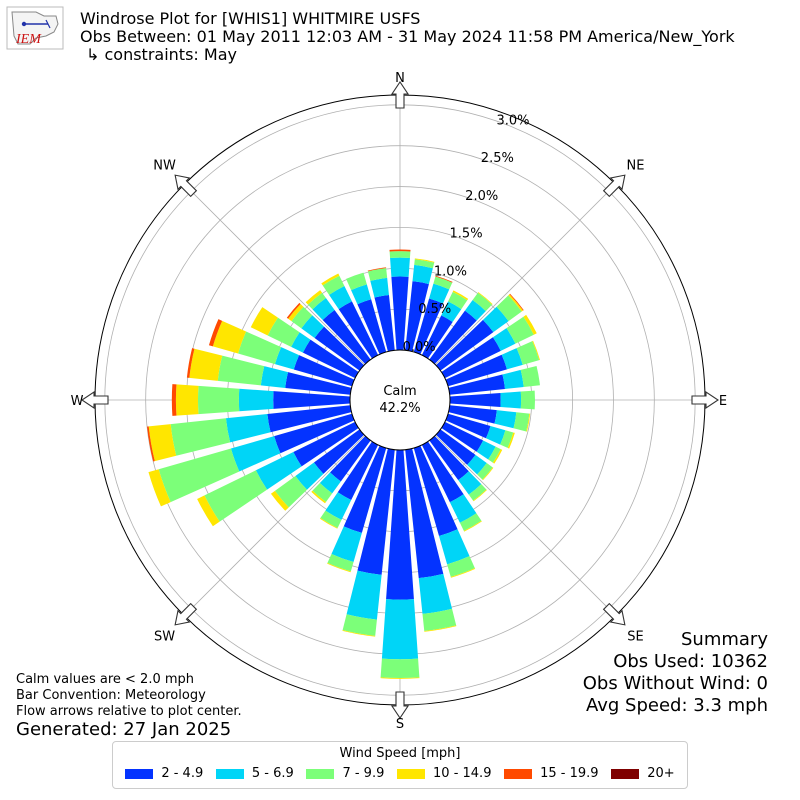  Describe the element at coordinates (400, 78) in the screenshot. I see `direction-label: N` at that location.